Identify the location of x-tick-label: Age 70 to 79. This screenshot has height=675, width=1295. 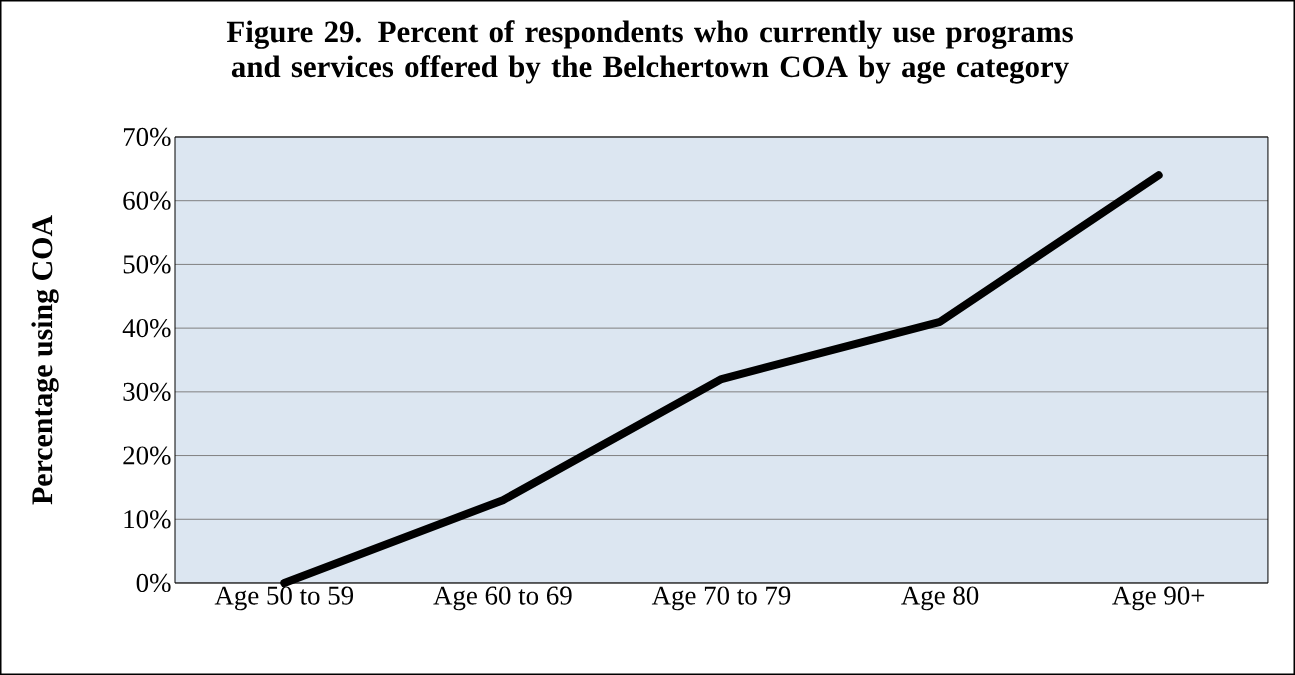
(721, 598).